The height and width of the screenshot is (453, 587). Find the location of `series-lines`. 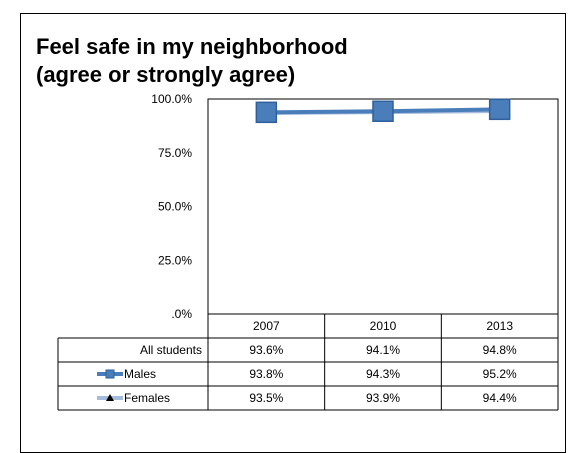

series-lines is located at coordinates (383, 111).